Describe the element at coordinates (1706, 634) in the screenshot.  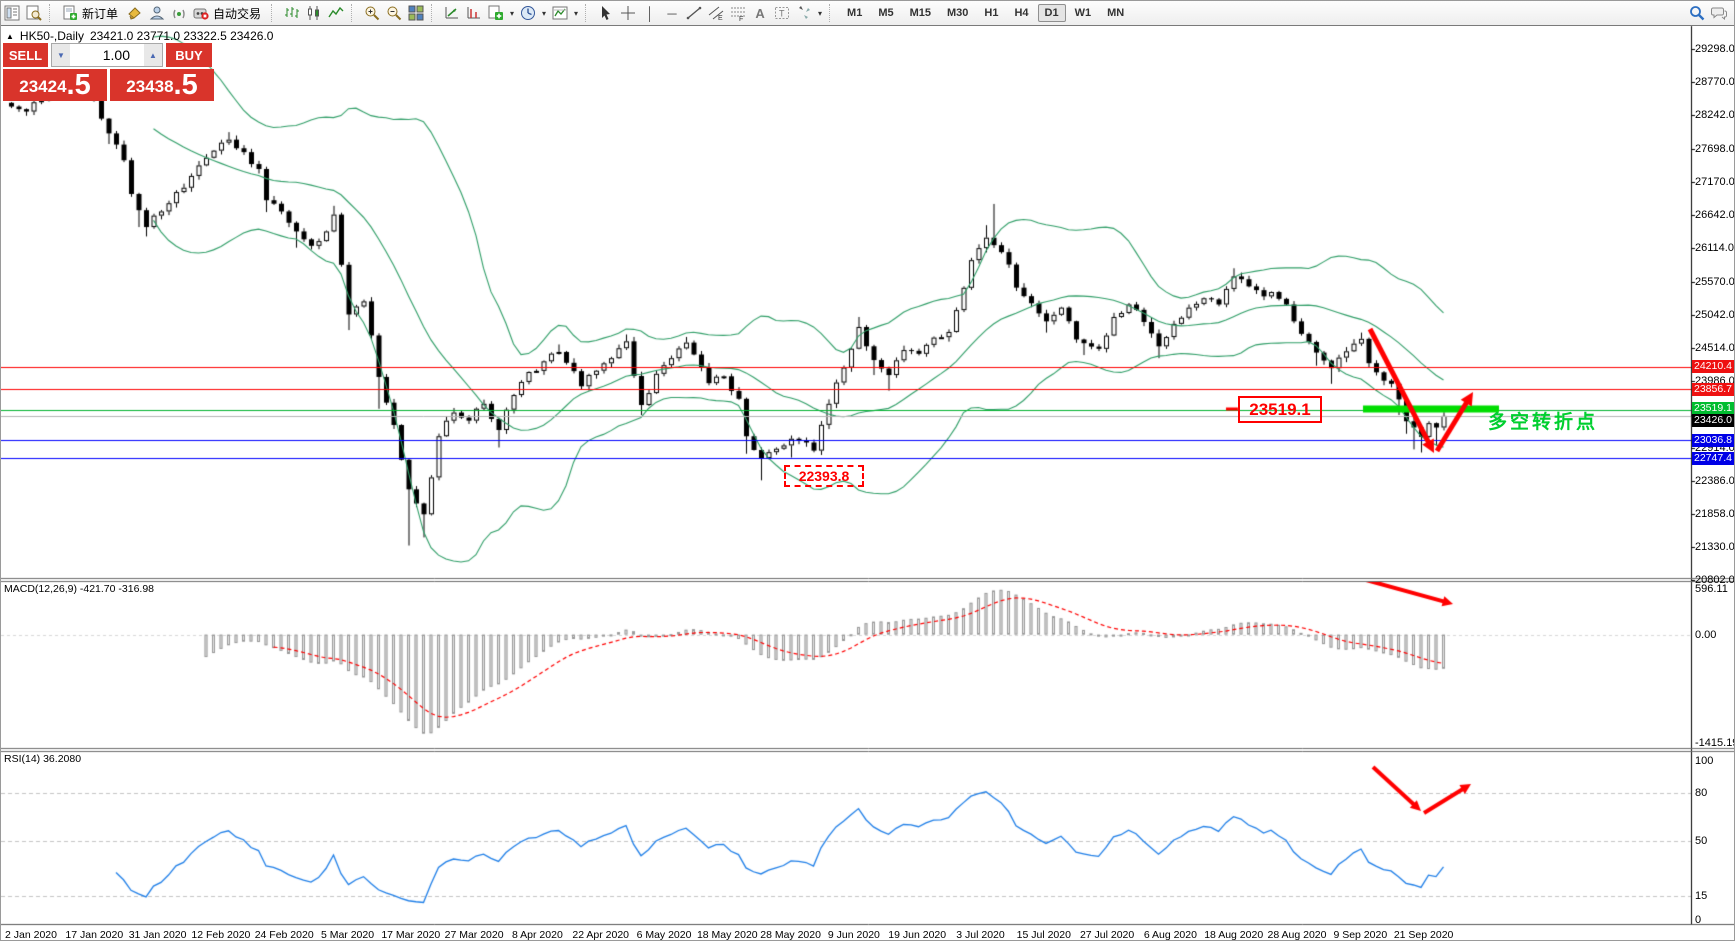
I see `macd-tick-label: 0.00` at that location.